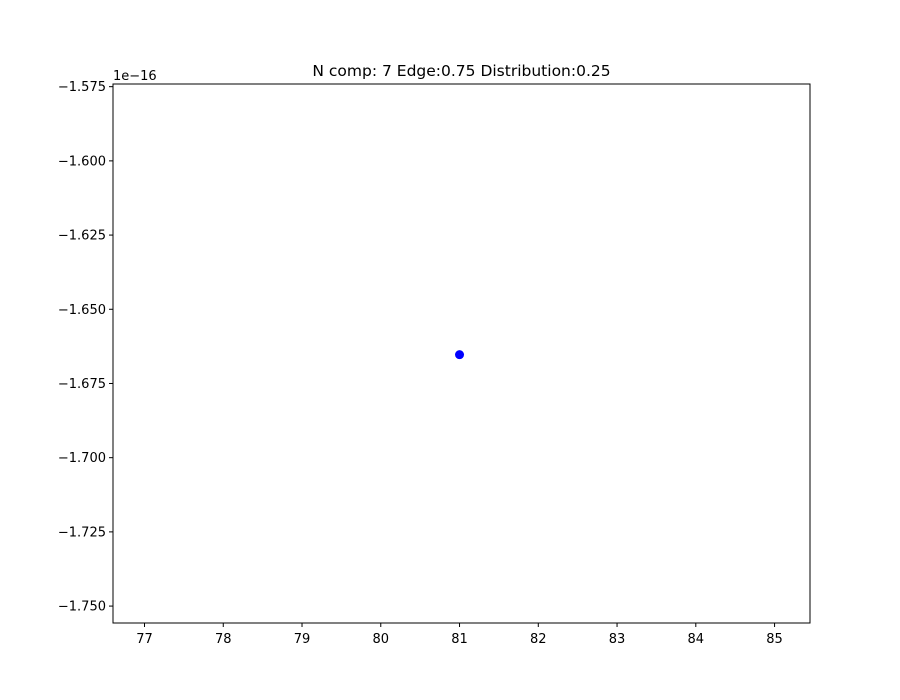 The width and height of the screenshot is (900, 700). Describe the element at coordinates (82, 87) in the screenshot. I see `y-tick-label: −1.575` at that location.